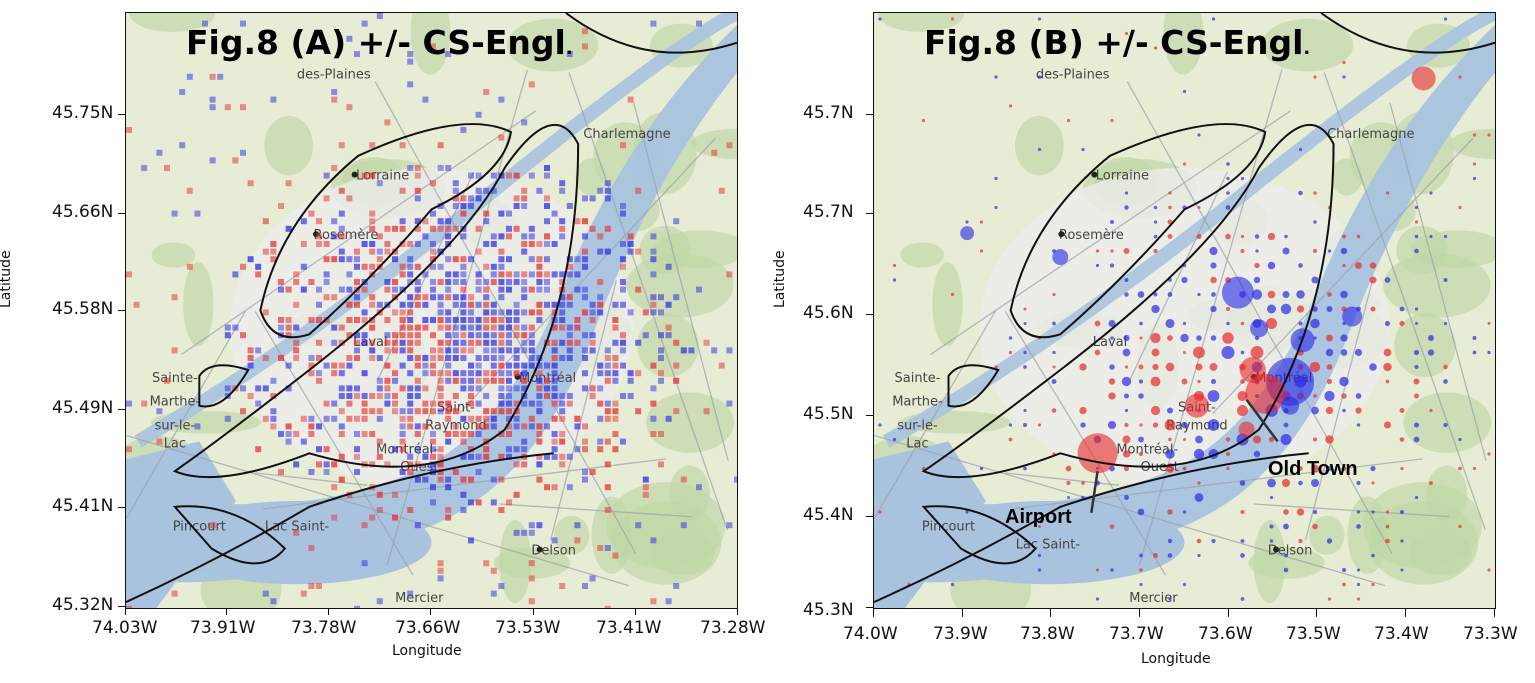 Image resolution: width=1535 pixels, height=683 pixels. I want to click on annotation-old-town: Old Town, so click(1313, 469).